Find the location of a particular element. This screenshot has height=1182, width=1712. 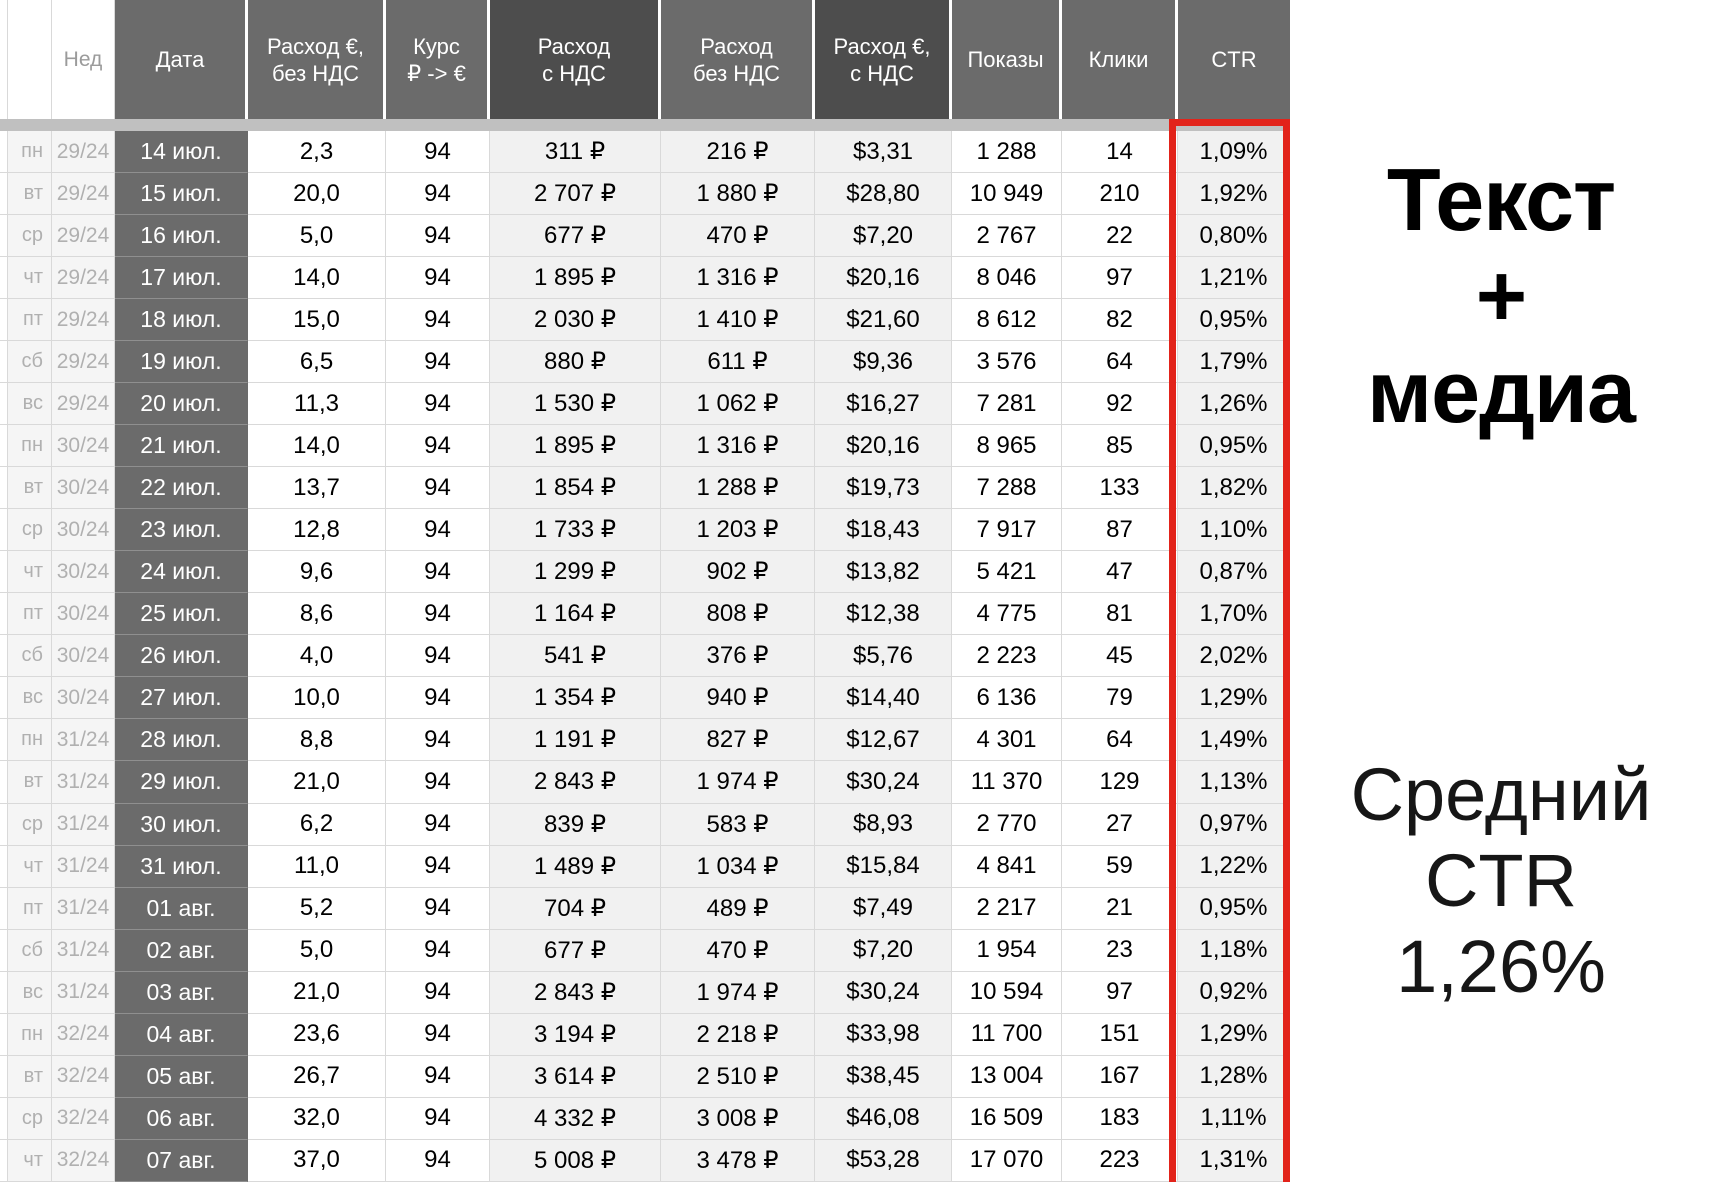

cell-spend-rub-no-vat: 1 062 ₽ is located at coordinates (738, 404).